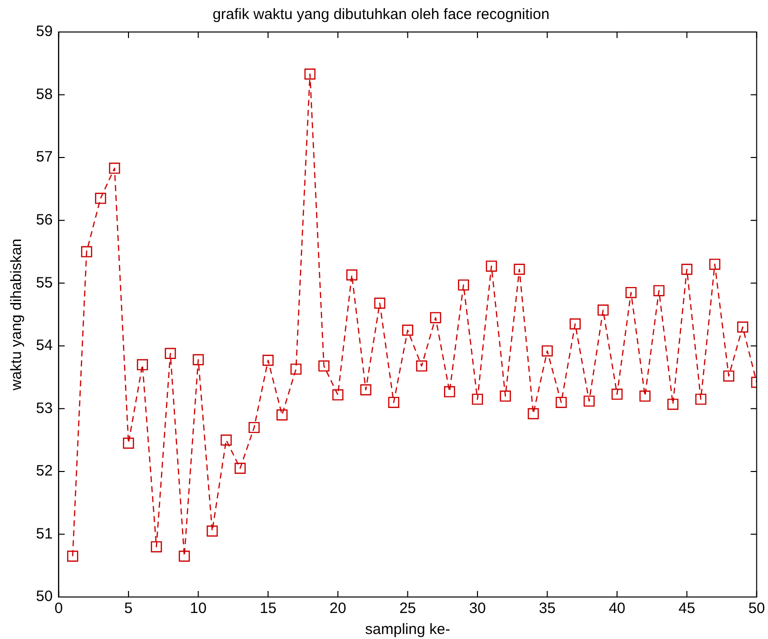 This screenshot has height=639, width=768. I want to click on y-axis-title: waktu yang dihabiskan, so click(17, 315).